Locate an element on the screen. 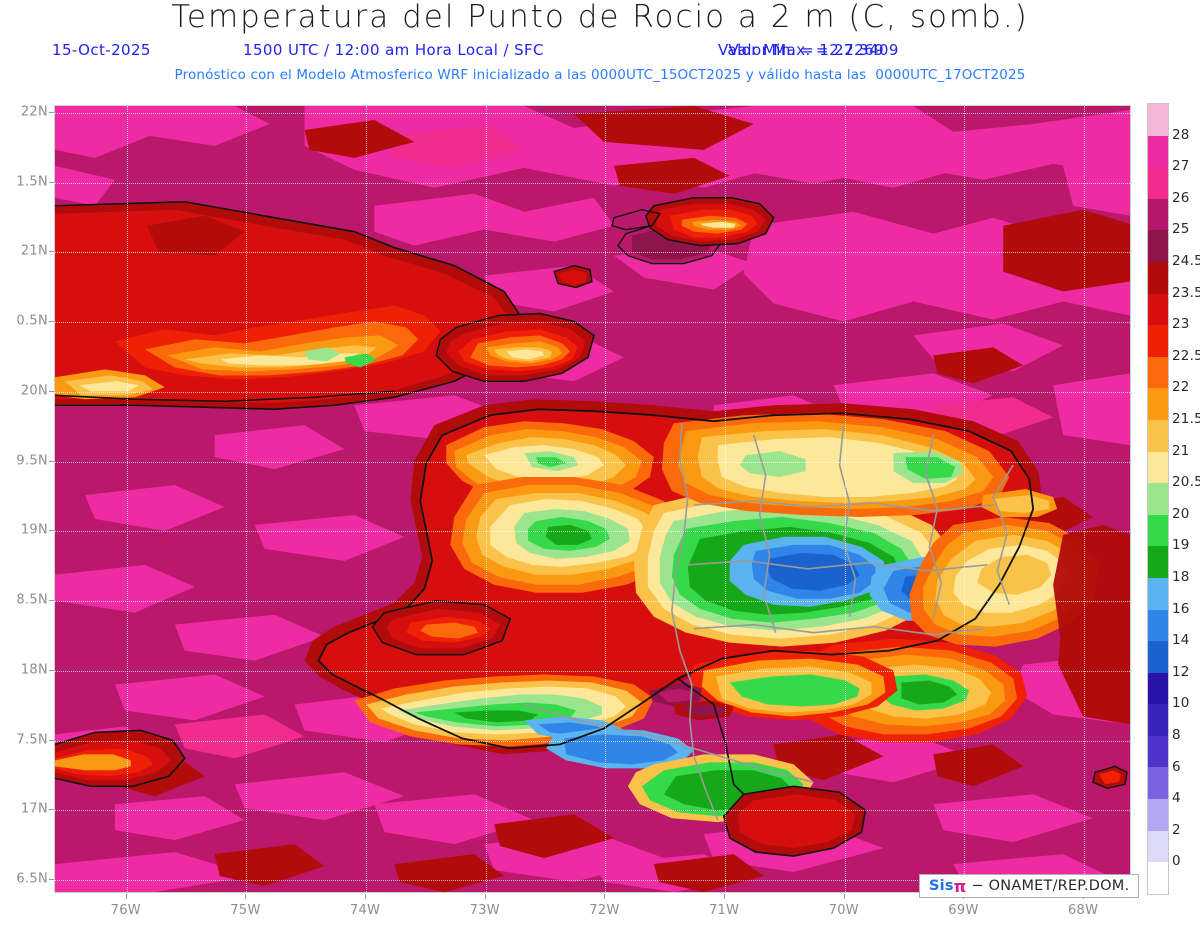 The image size is (1200, 927). longitude-tick-label: 69W is located at coordinates (963, 910).